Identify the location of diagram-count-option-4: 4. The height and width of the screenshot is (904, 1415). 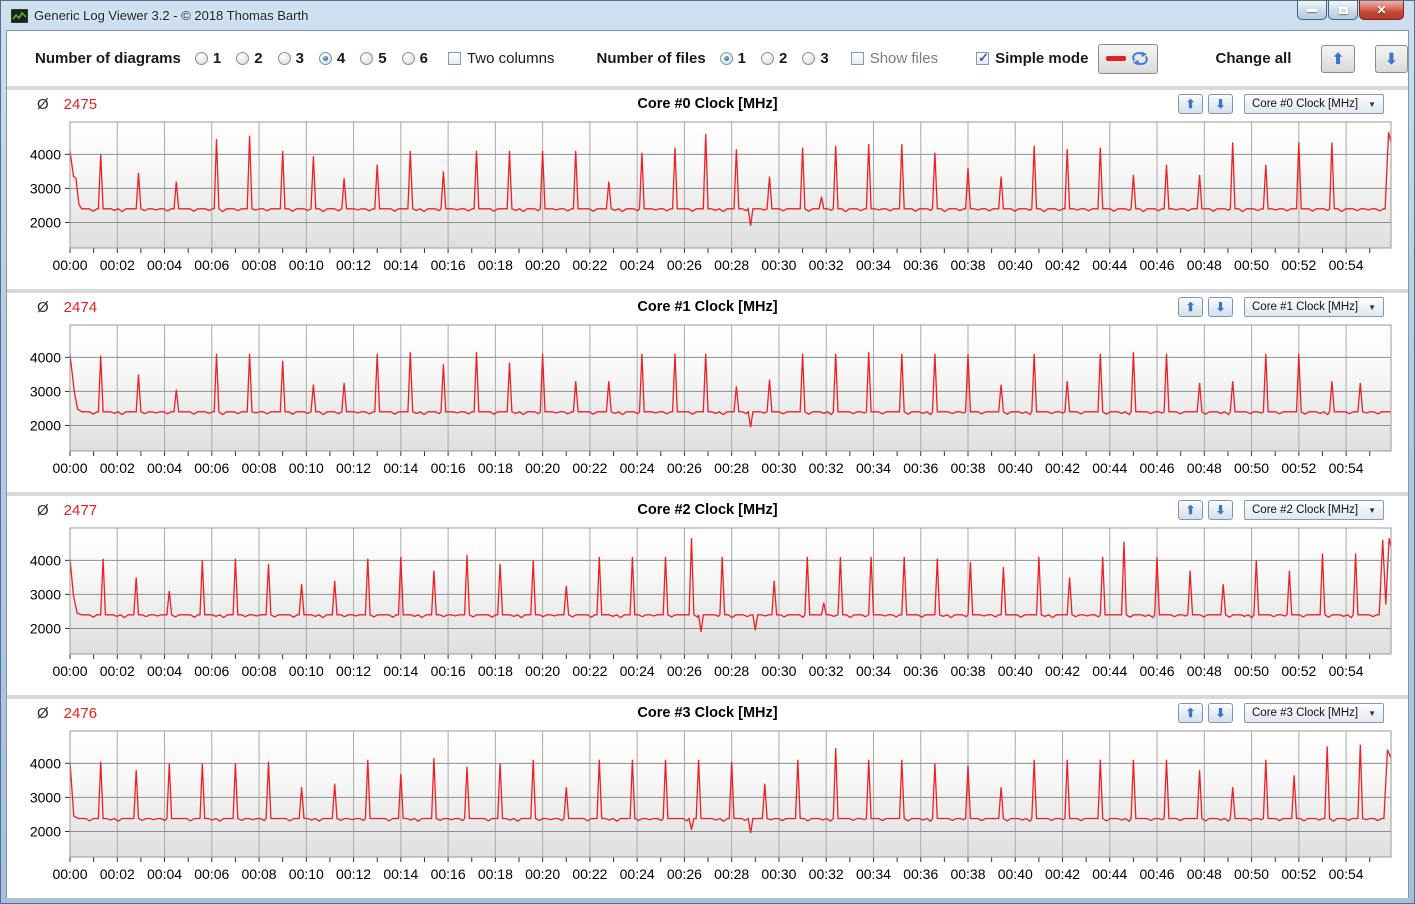
(332, 58).